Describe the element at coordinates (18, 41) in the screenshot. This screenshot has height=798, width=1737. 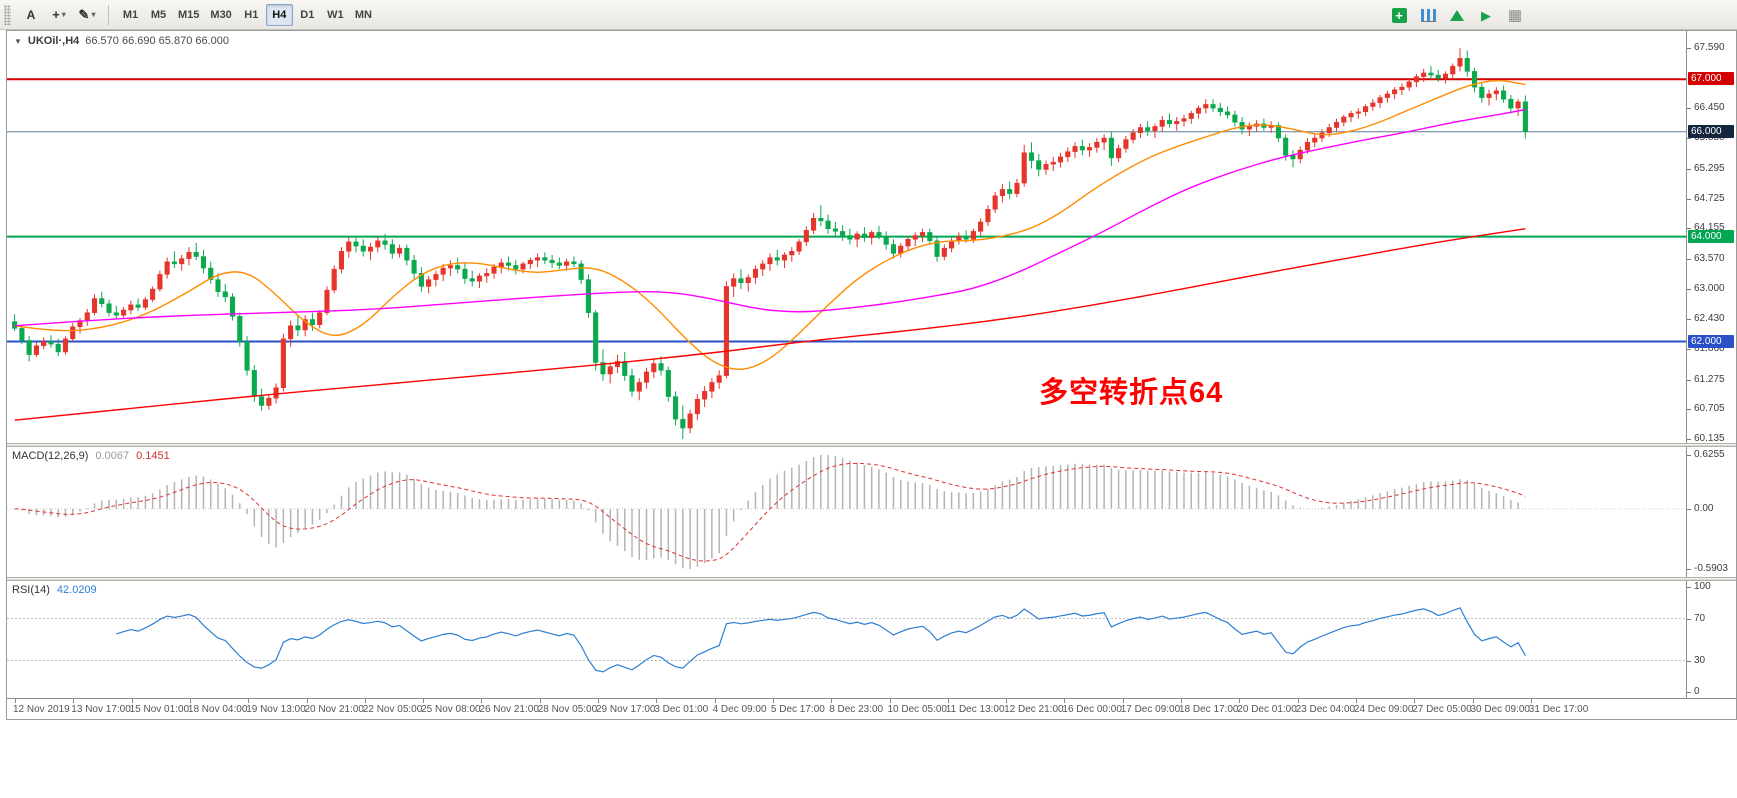
I see `collapse-triangle-icon: ▼` at that location.